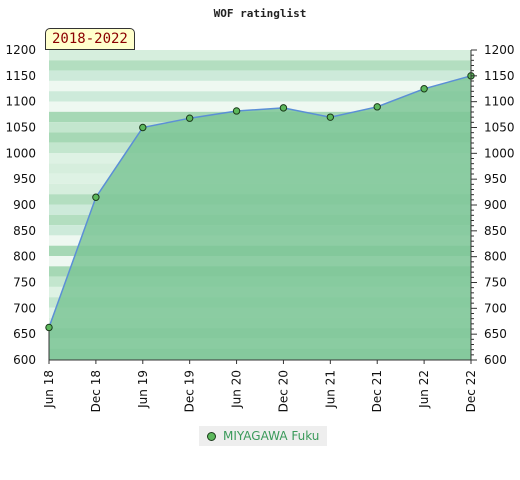 The image size is (520, 480). I want to click on x-tick-label: Dec 20, so click(283, 391).